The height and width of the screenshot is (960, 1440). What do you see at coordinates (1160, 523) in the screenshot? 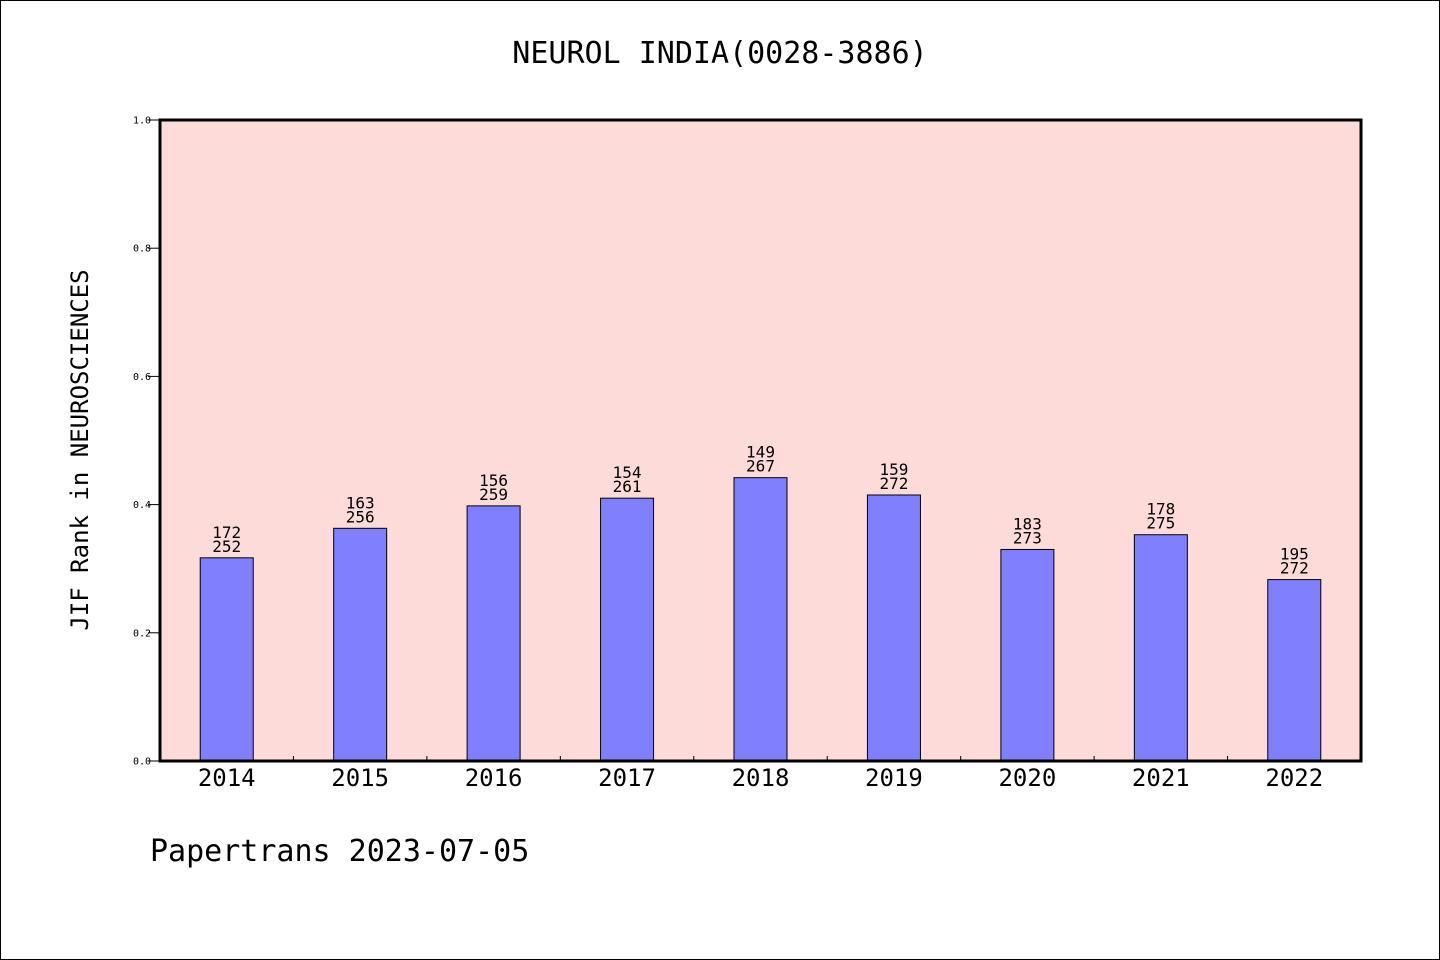
I see `data-label-total: 275` at bounding box center [1160, 523].